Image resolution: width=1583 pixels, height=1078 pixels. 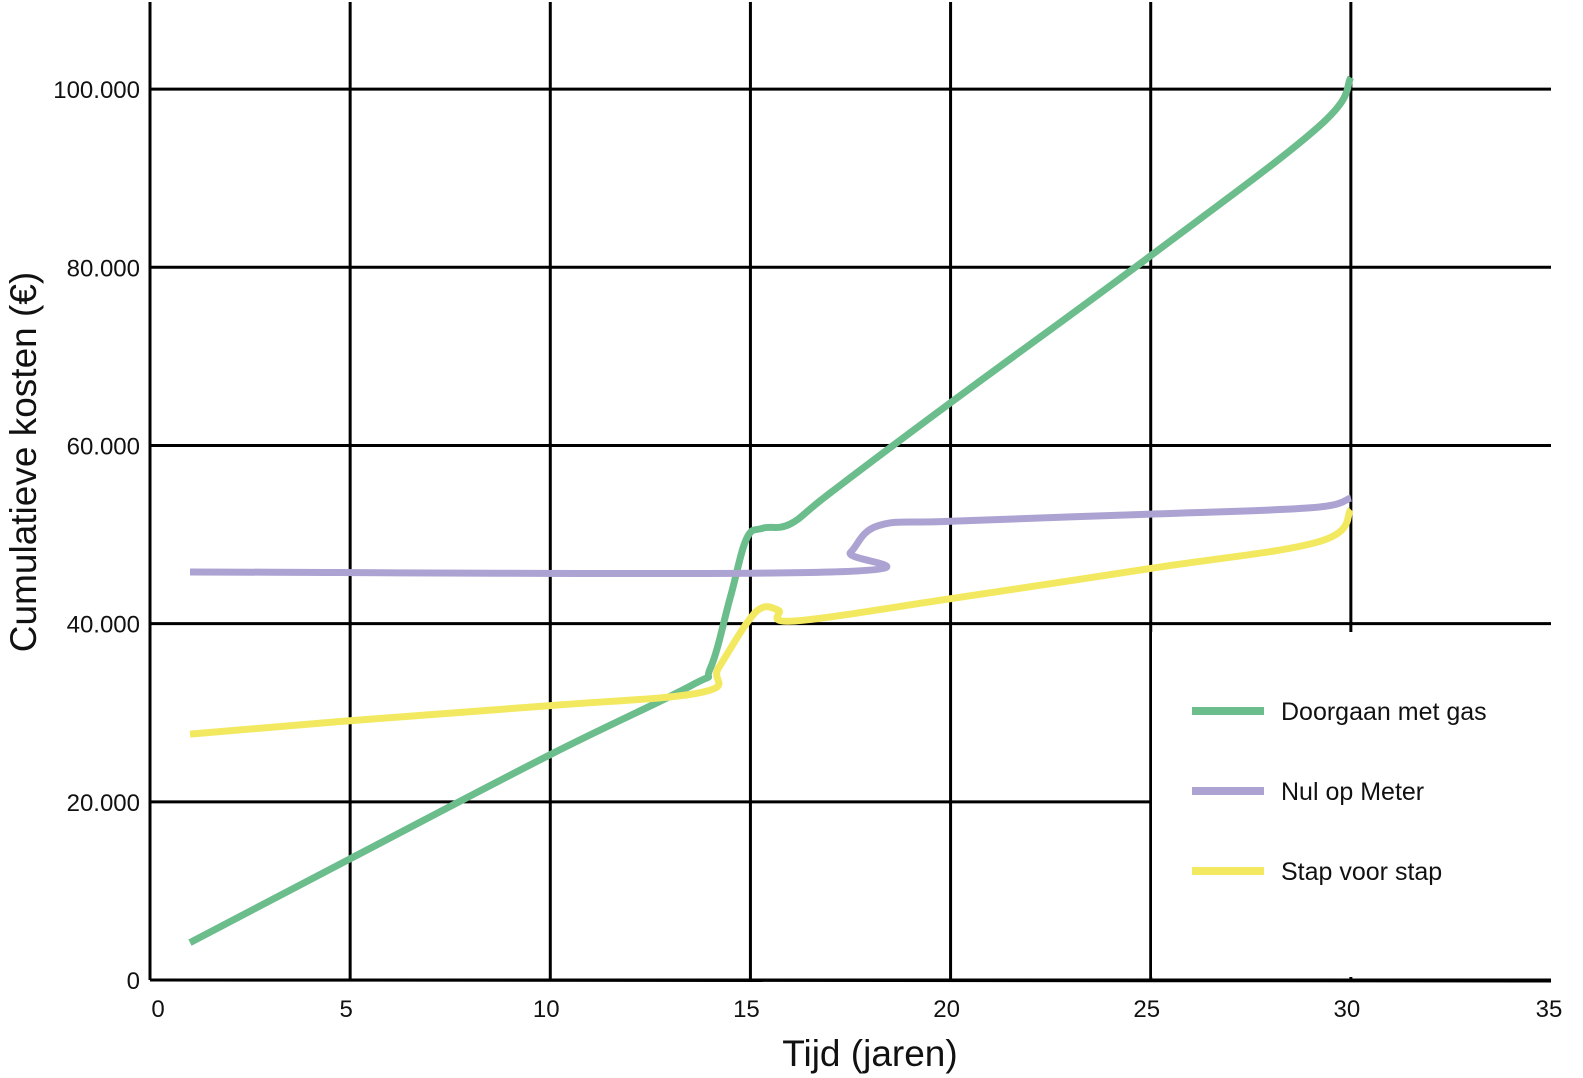 What do you see at coordinates (103, 446) in the screenshot?
I see `y-tick-label: 60.000` at bounding box center [103, 446].